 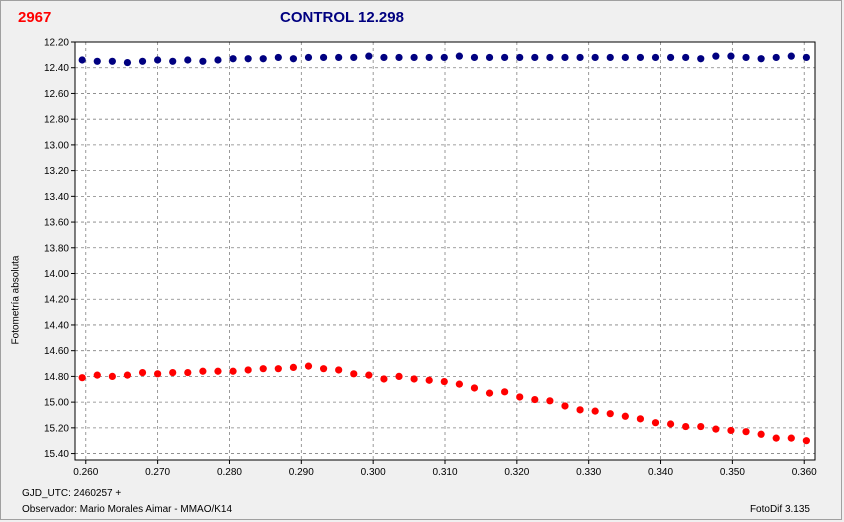 What do you see at coordinates (56, 248) in the screenshot?
I see `y-tick-label: 13.80` at bounding box center [56, 248].